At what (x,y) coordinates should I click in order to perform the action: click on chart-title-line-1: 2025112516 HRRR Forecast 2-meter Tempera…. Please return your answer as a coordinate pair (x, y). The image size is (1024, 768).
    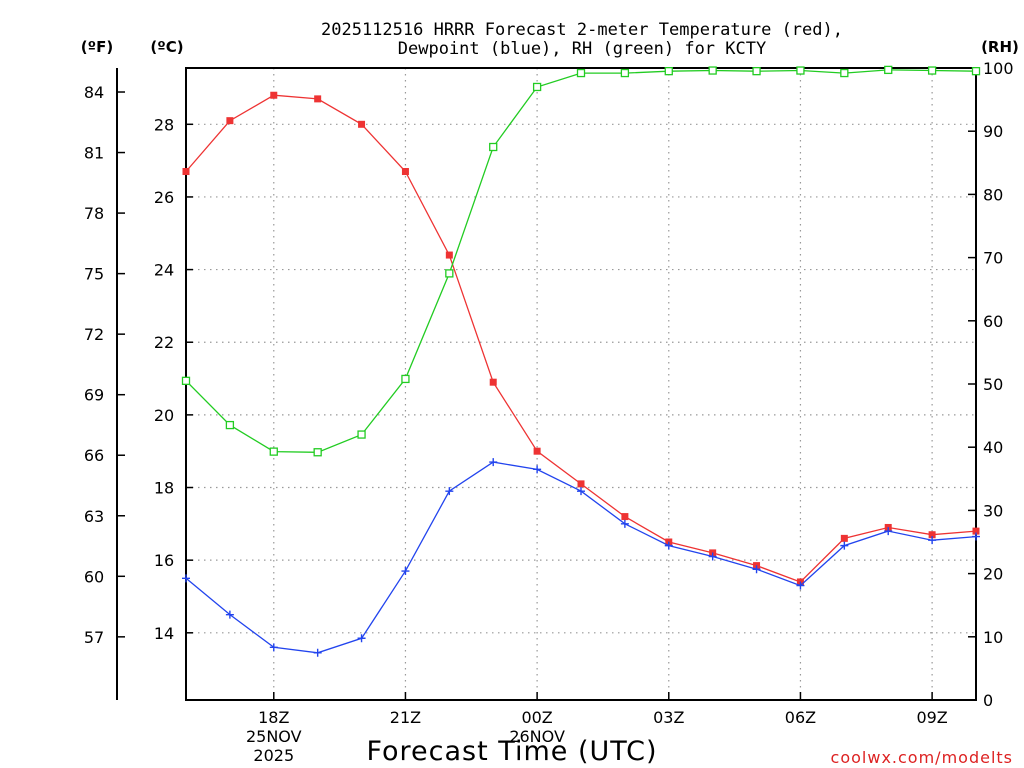
    Looking at the image, I should click on (582, 30).